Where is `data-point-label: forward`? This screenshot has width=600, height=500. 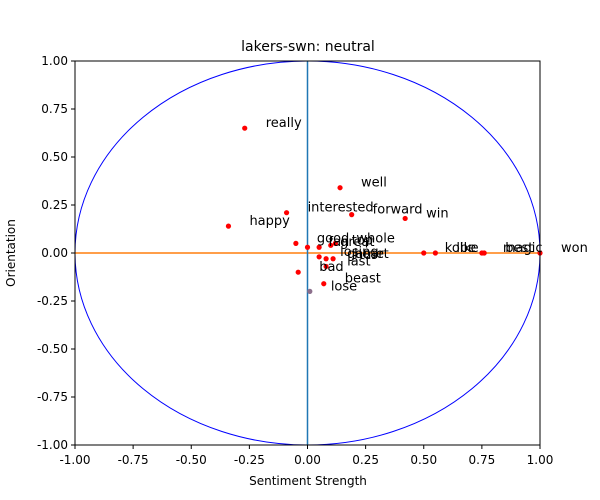 data-point-label: forward is located at coordinates (398, 210).